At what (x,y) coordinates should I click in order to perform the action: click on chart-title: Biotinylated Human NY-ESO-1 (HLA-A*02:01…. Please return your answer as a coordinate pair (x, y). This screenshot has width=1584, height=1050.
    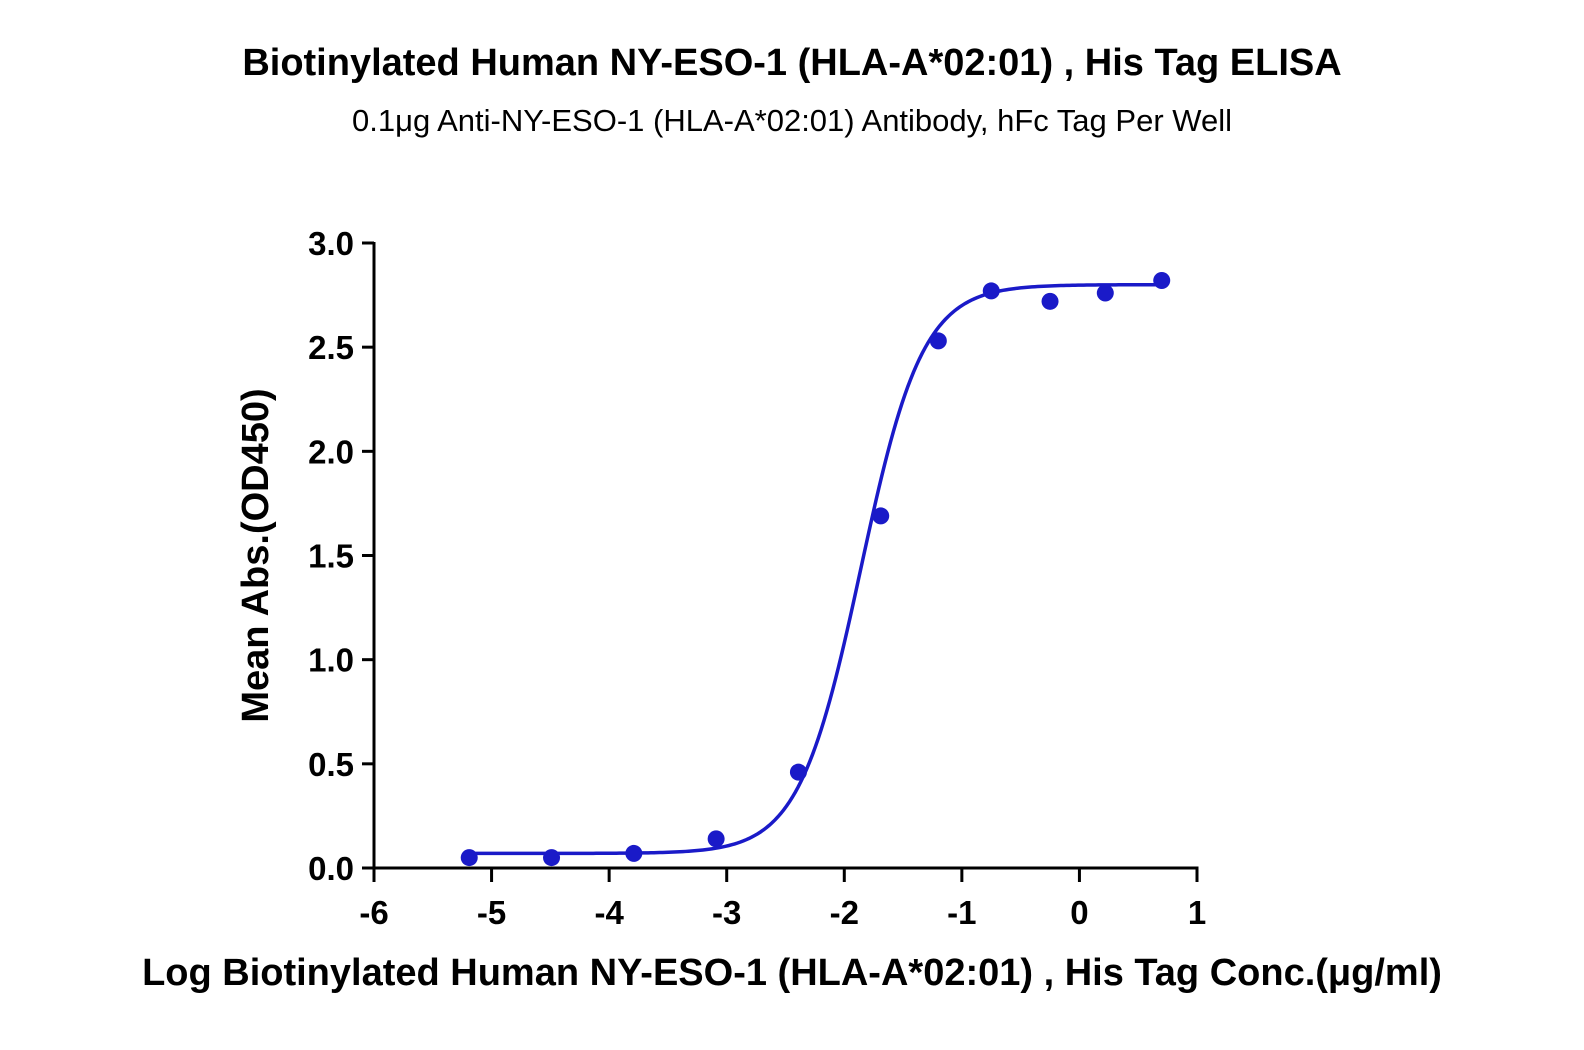
    Looking at the image, I should click on (792, 63).